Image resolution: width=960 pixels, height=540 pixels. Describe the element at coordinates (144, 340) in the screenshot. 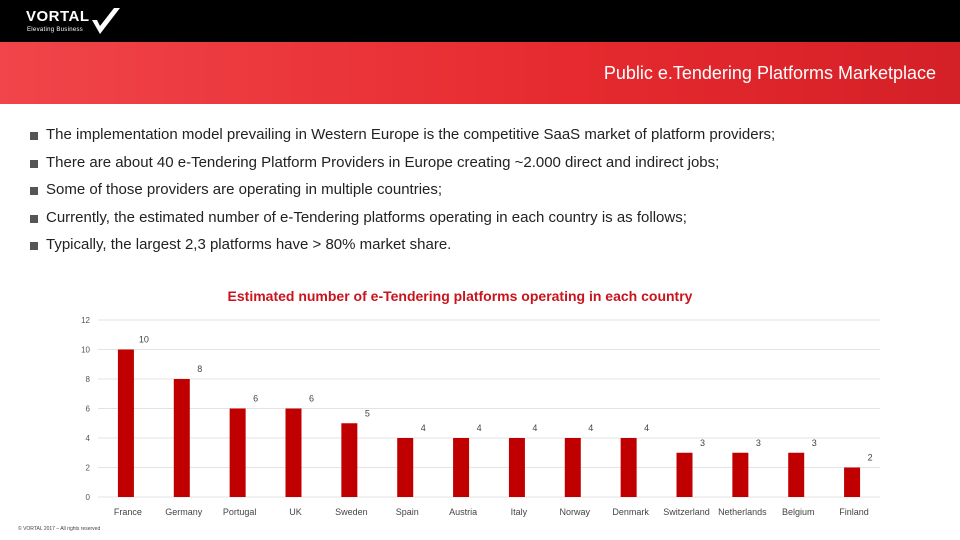

I see `data-label: 10` at that location.